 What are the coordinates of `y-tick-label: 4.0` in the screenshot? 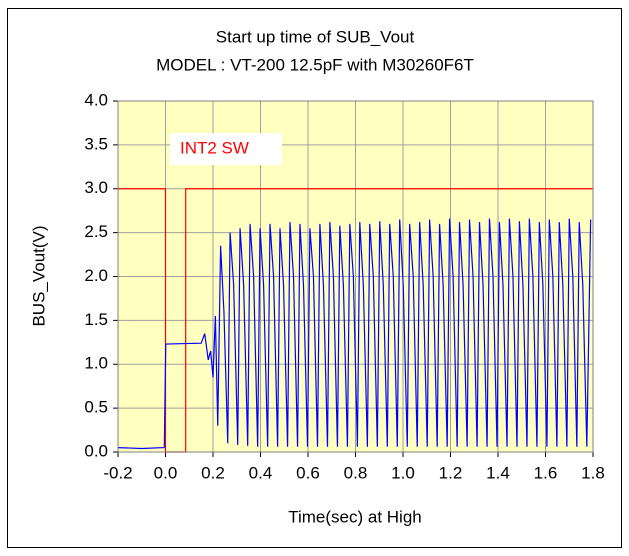 It's located at (96, 99).